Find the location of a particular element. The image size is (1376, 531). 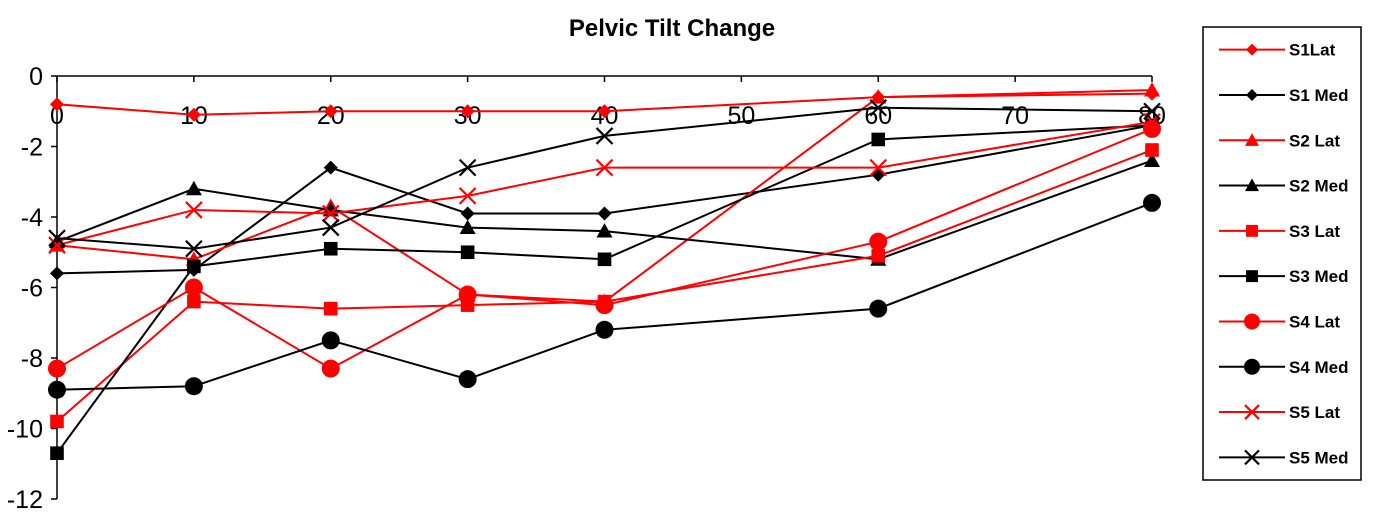

y-tick-label: -10 is located at coordinates (25, 430).